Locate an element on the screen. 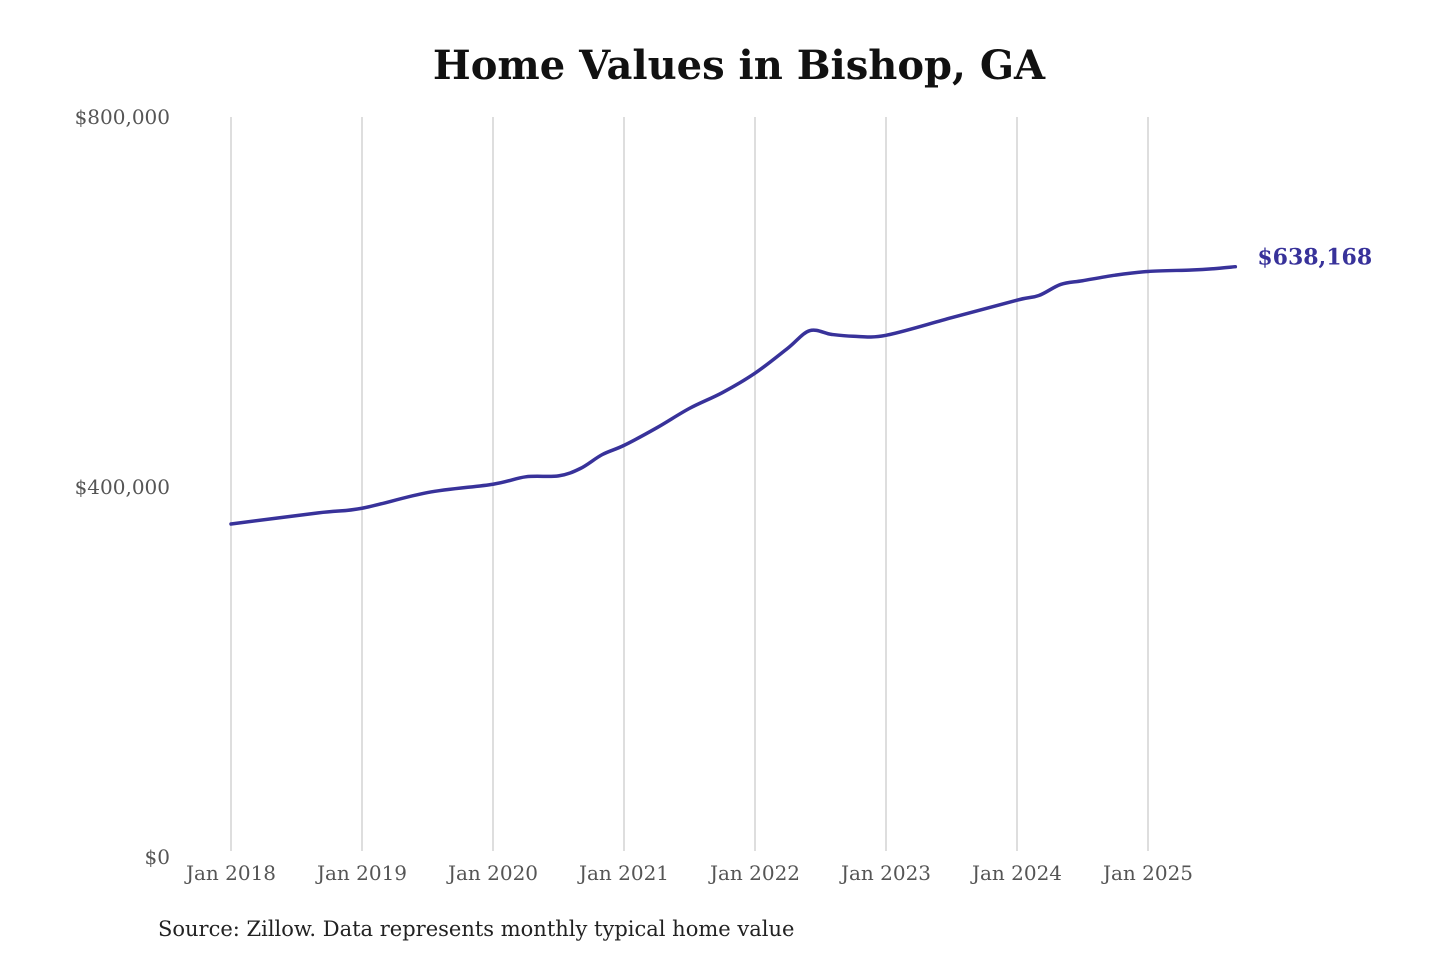  x-tick-label: Jan 2021 is located at coordinates (623, 873).